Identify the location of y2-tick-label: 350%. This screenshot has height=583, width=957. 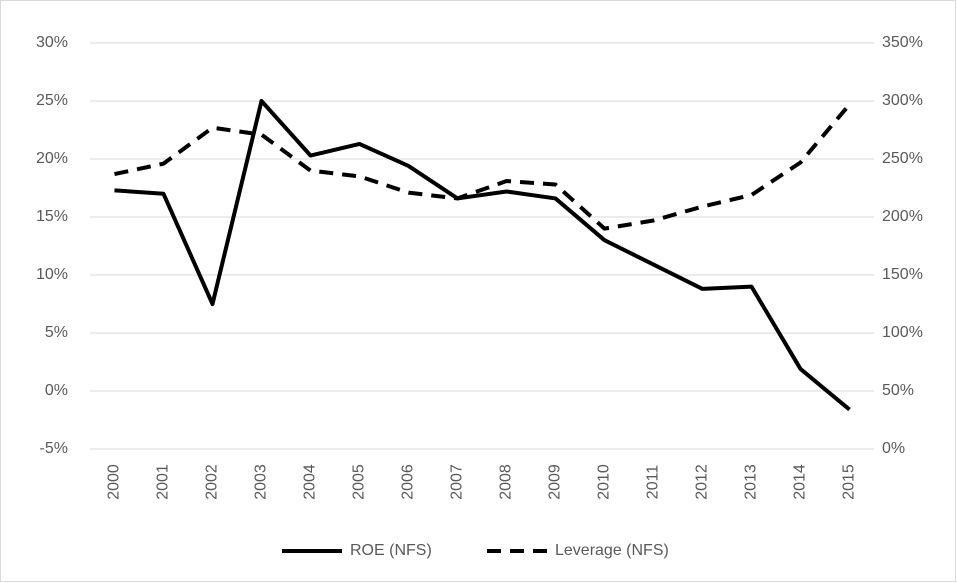
(902, 42).